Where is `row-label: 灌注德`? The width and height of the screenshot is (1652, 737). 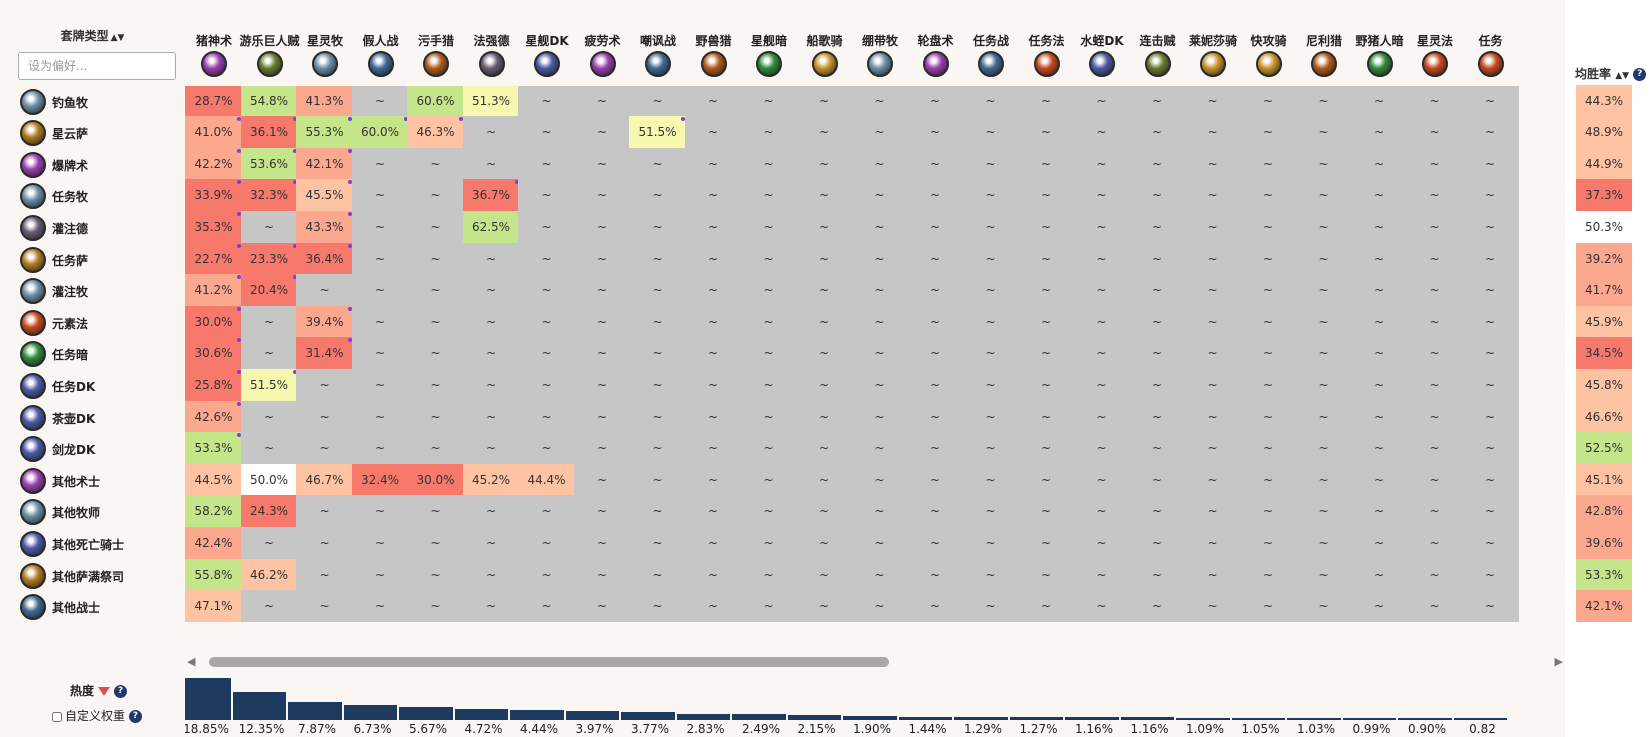 row-label: 灌注德 is located at coordinates (100, 227).